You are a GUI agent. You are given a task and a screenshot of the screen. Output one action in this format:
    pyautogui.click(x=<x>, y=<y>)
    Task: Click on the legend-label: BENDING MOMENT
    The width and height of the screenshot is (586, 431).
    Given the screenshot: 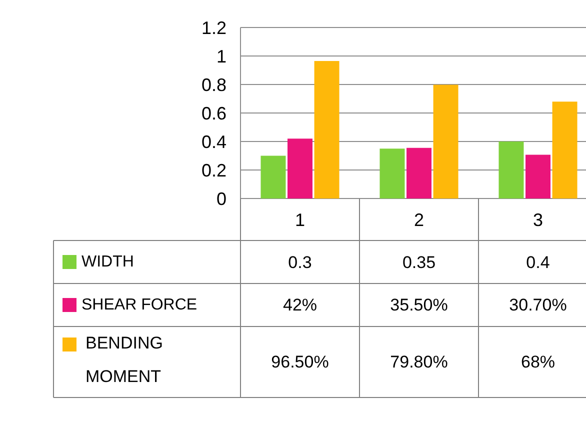 What is the action you would take?
    pyautogui.click(x=124, y=360)
    